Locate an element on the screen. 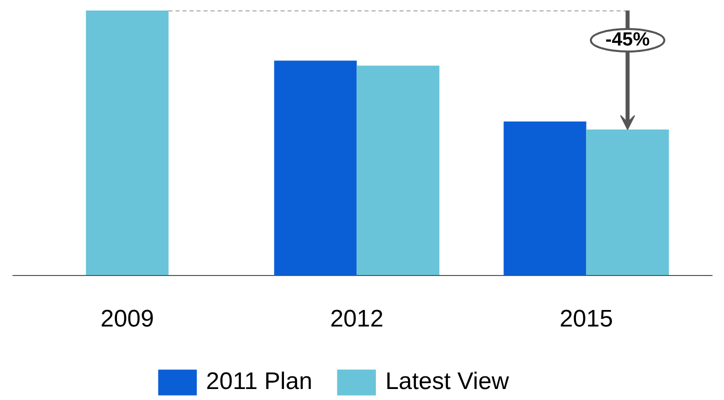 Image resolution: width=724 pixels, height=400 pixels. x-tick-label: 2015 is located at coordinates (586, 319).